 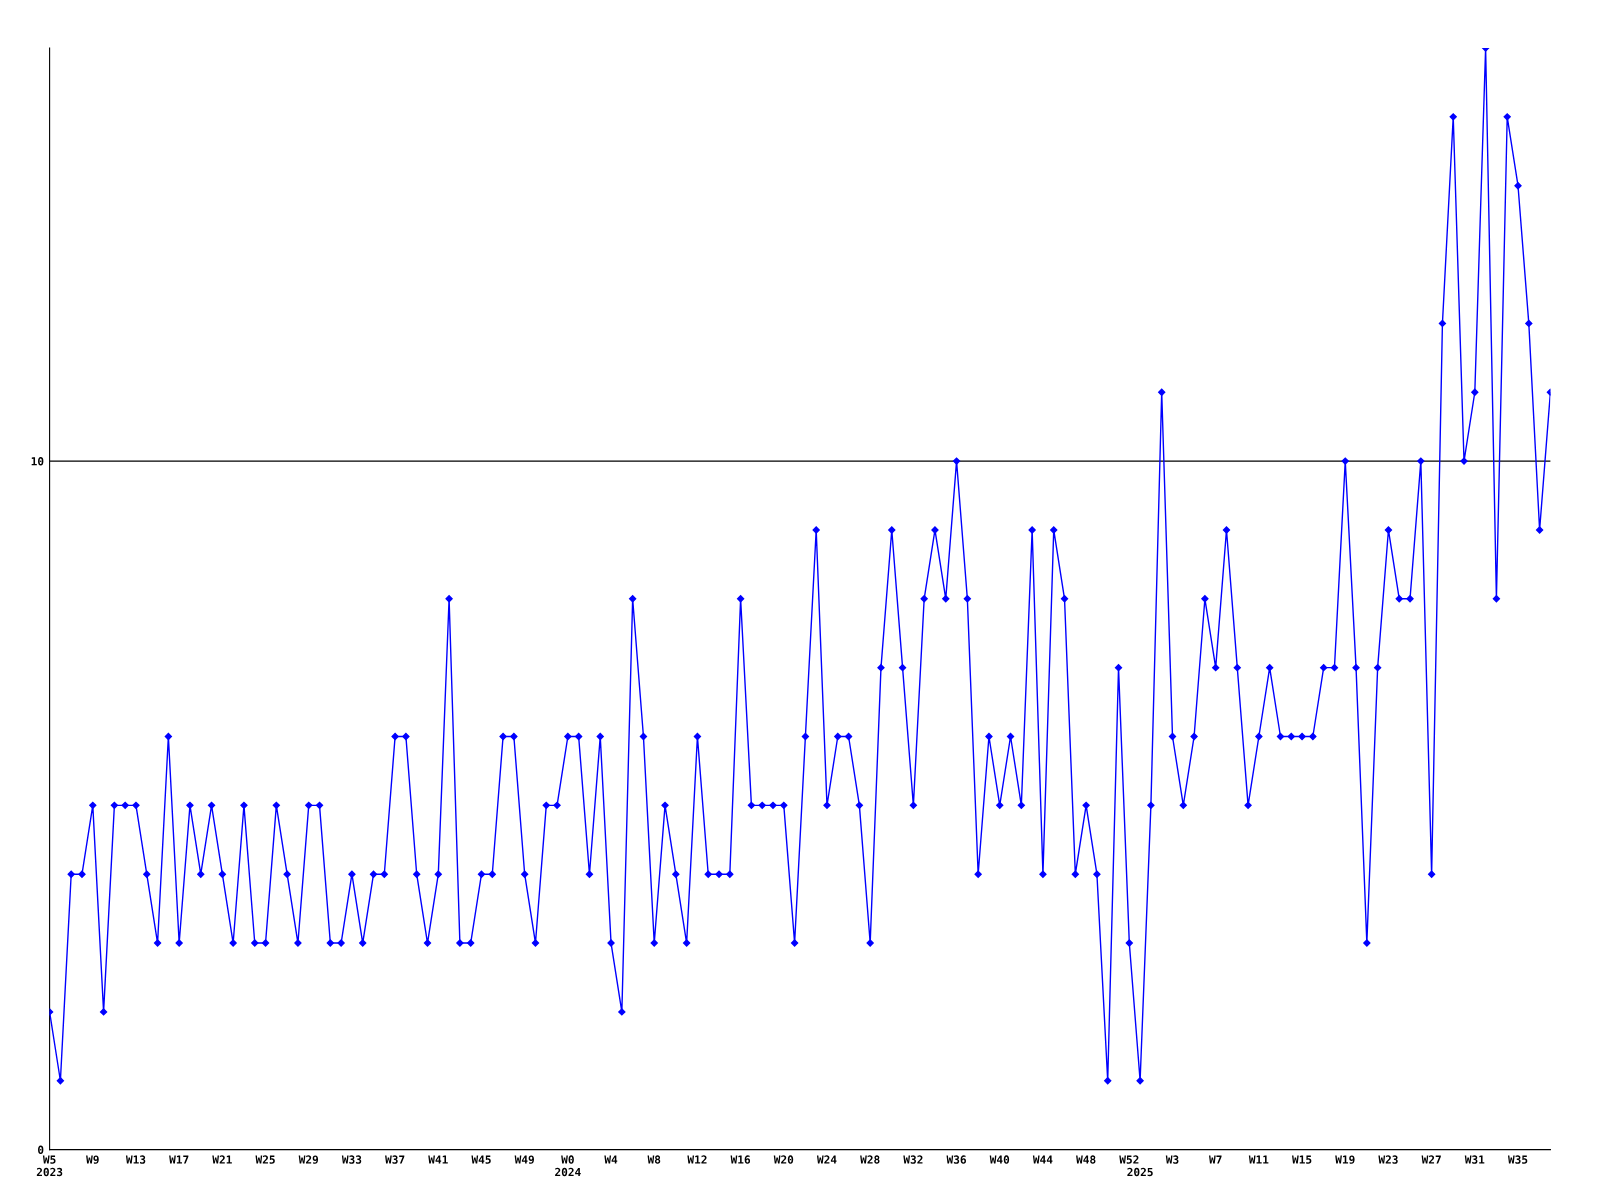 I want to click on x-tick-label: W33, so click(x=351, y=1159).